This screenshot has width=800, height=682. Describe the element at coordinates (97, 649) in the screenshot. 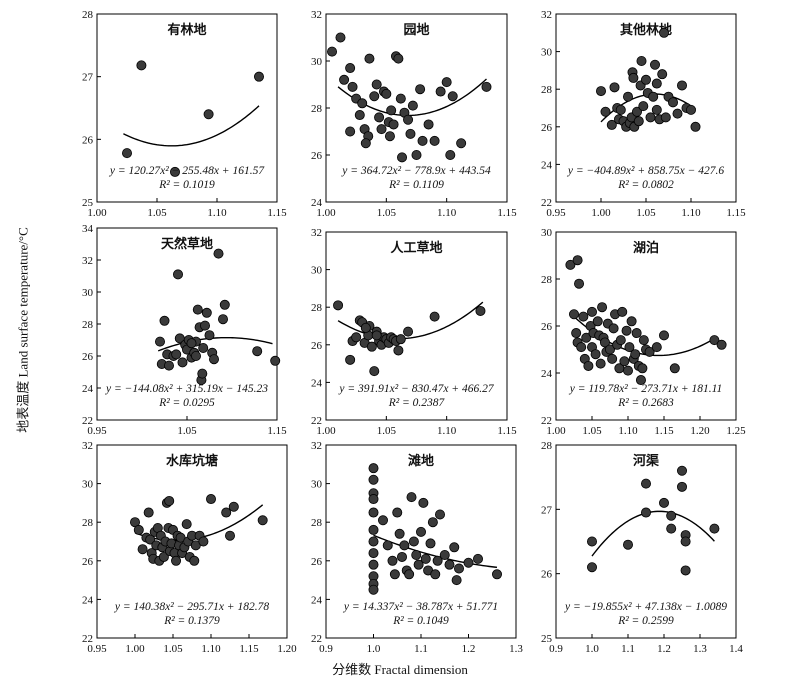

I see `x-tick-label: 0.95` at that location.